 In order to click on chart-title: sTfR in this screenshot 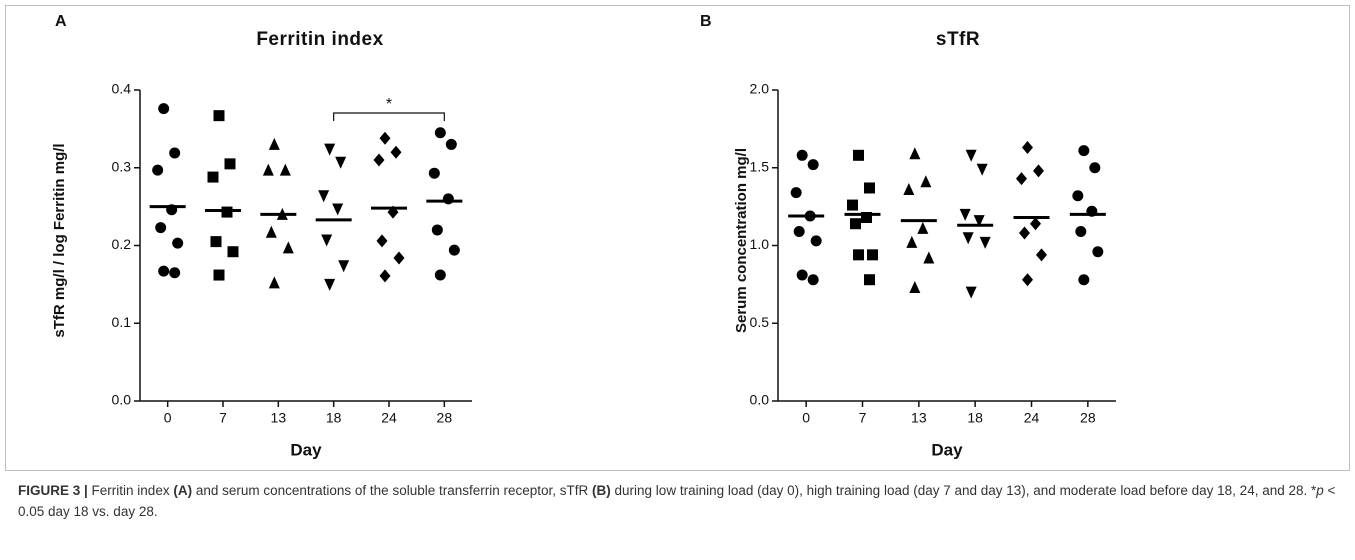, I will do `click(958, 39)`.